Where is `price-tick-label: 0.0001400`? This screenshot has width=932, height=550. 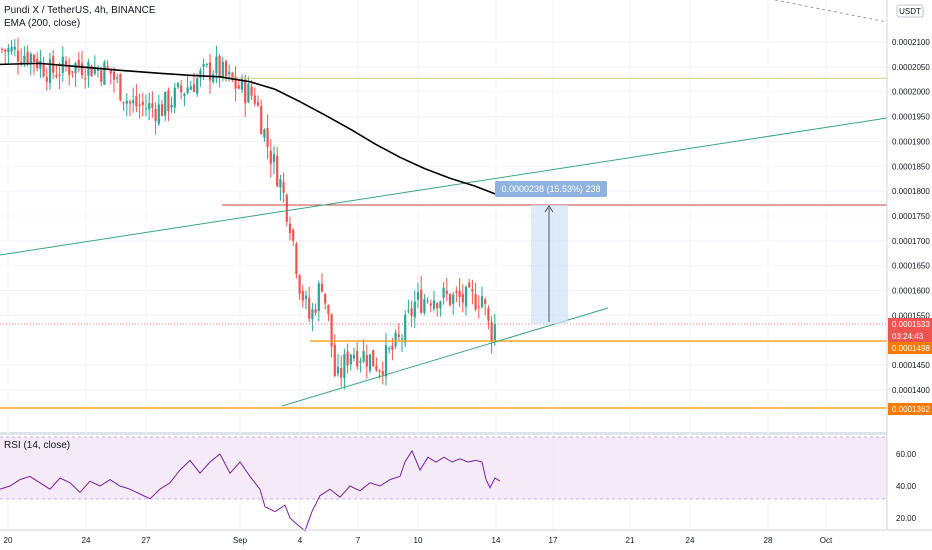 price-tick-label: 0.0001400 is located at coordinates (911, 390).